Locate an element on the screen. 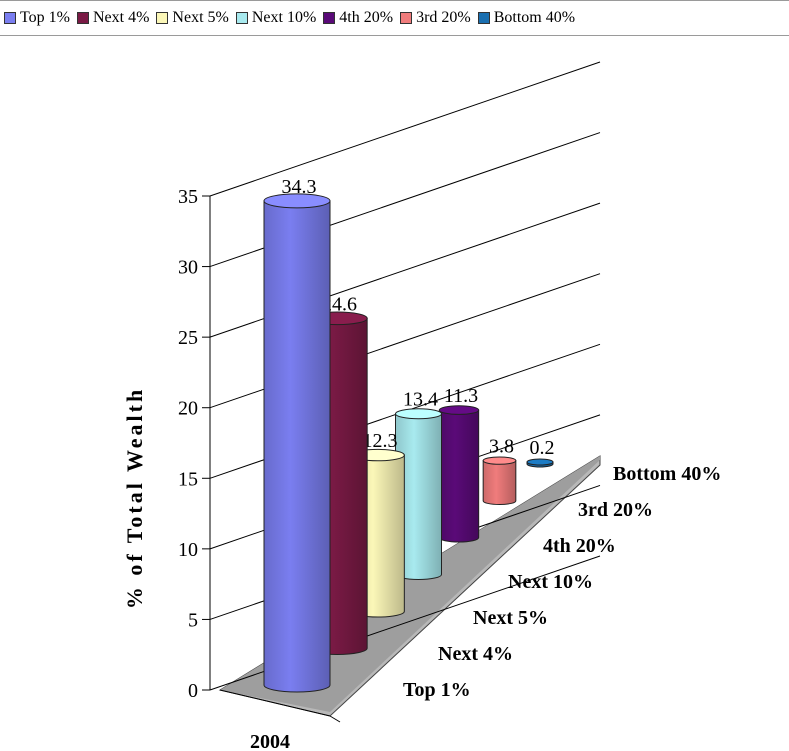 The height and width of the screenshot is (751, 789). data-label: 3.8 is located at coordinates (501, 447).